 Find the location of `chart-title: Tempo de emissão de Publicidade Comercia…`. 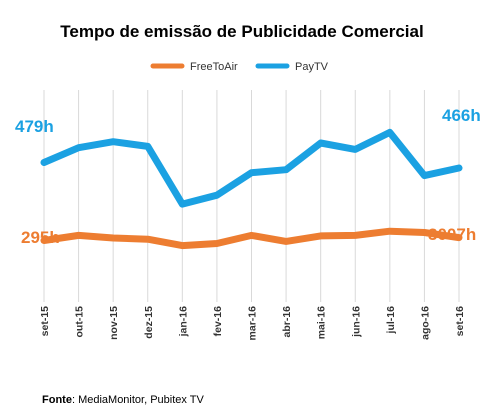

chart-title: Tempo de emissão de Publicidade Comercia… is located at coordinates (241, 31).